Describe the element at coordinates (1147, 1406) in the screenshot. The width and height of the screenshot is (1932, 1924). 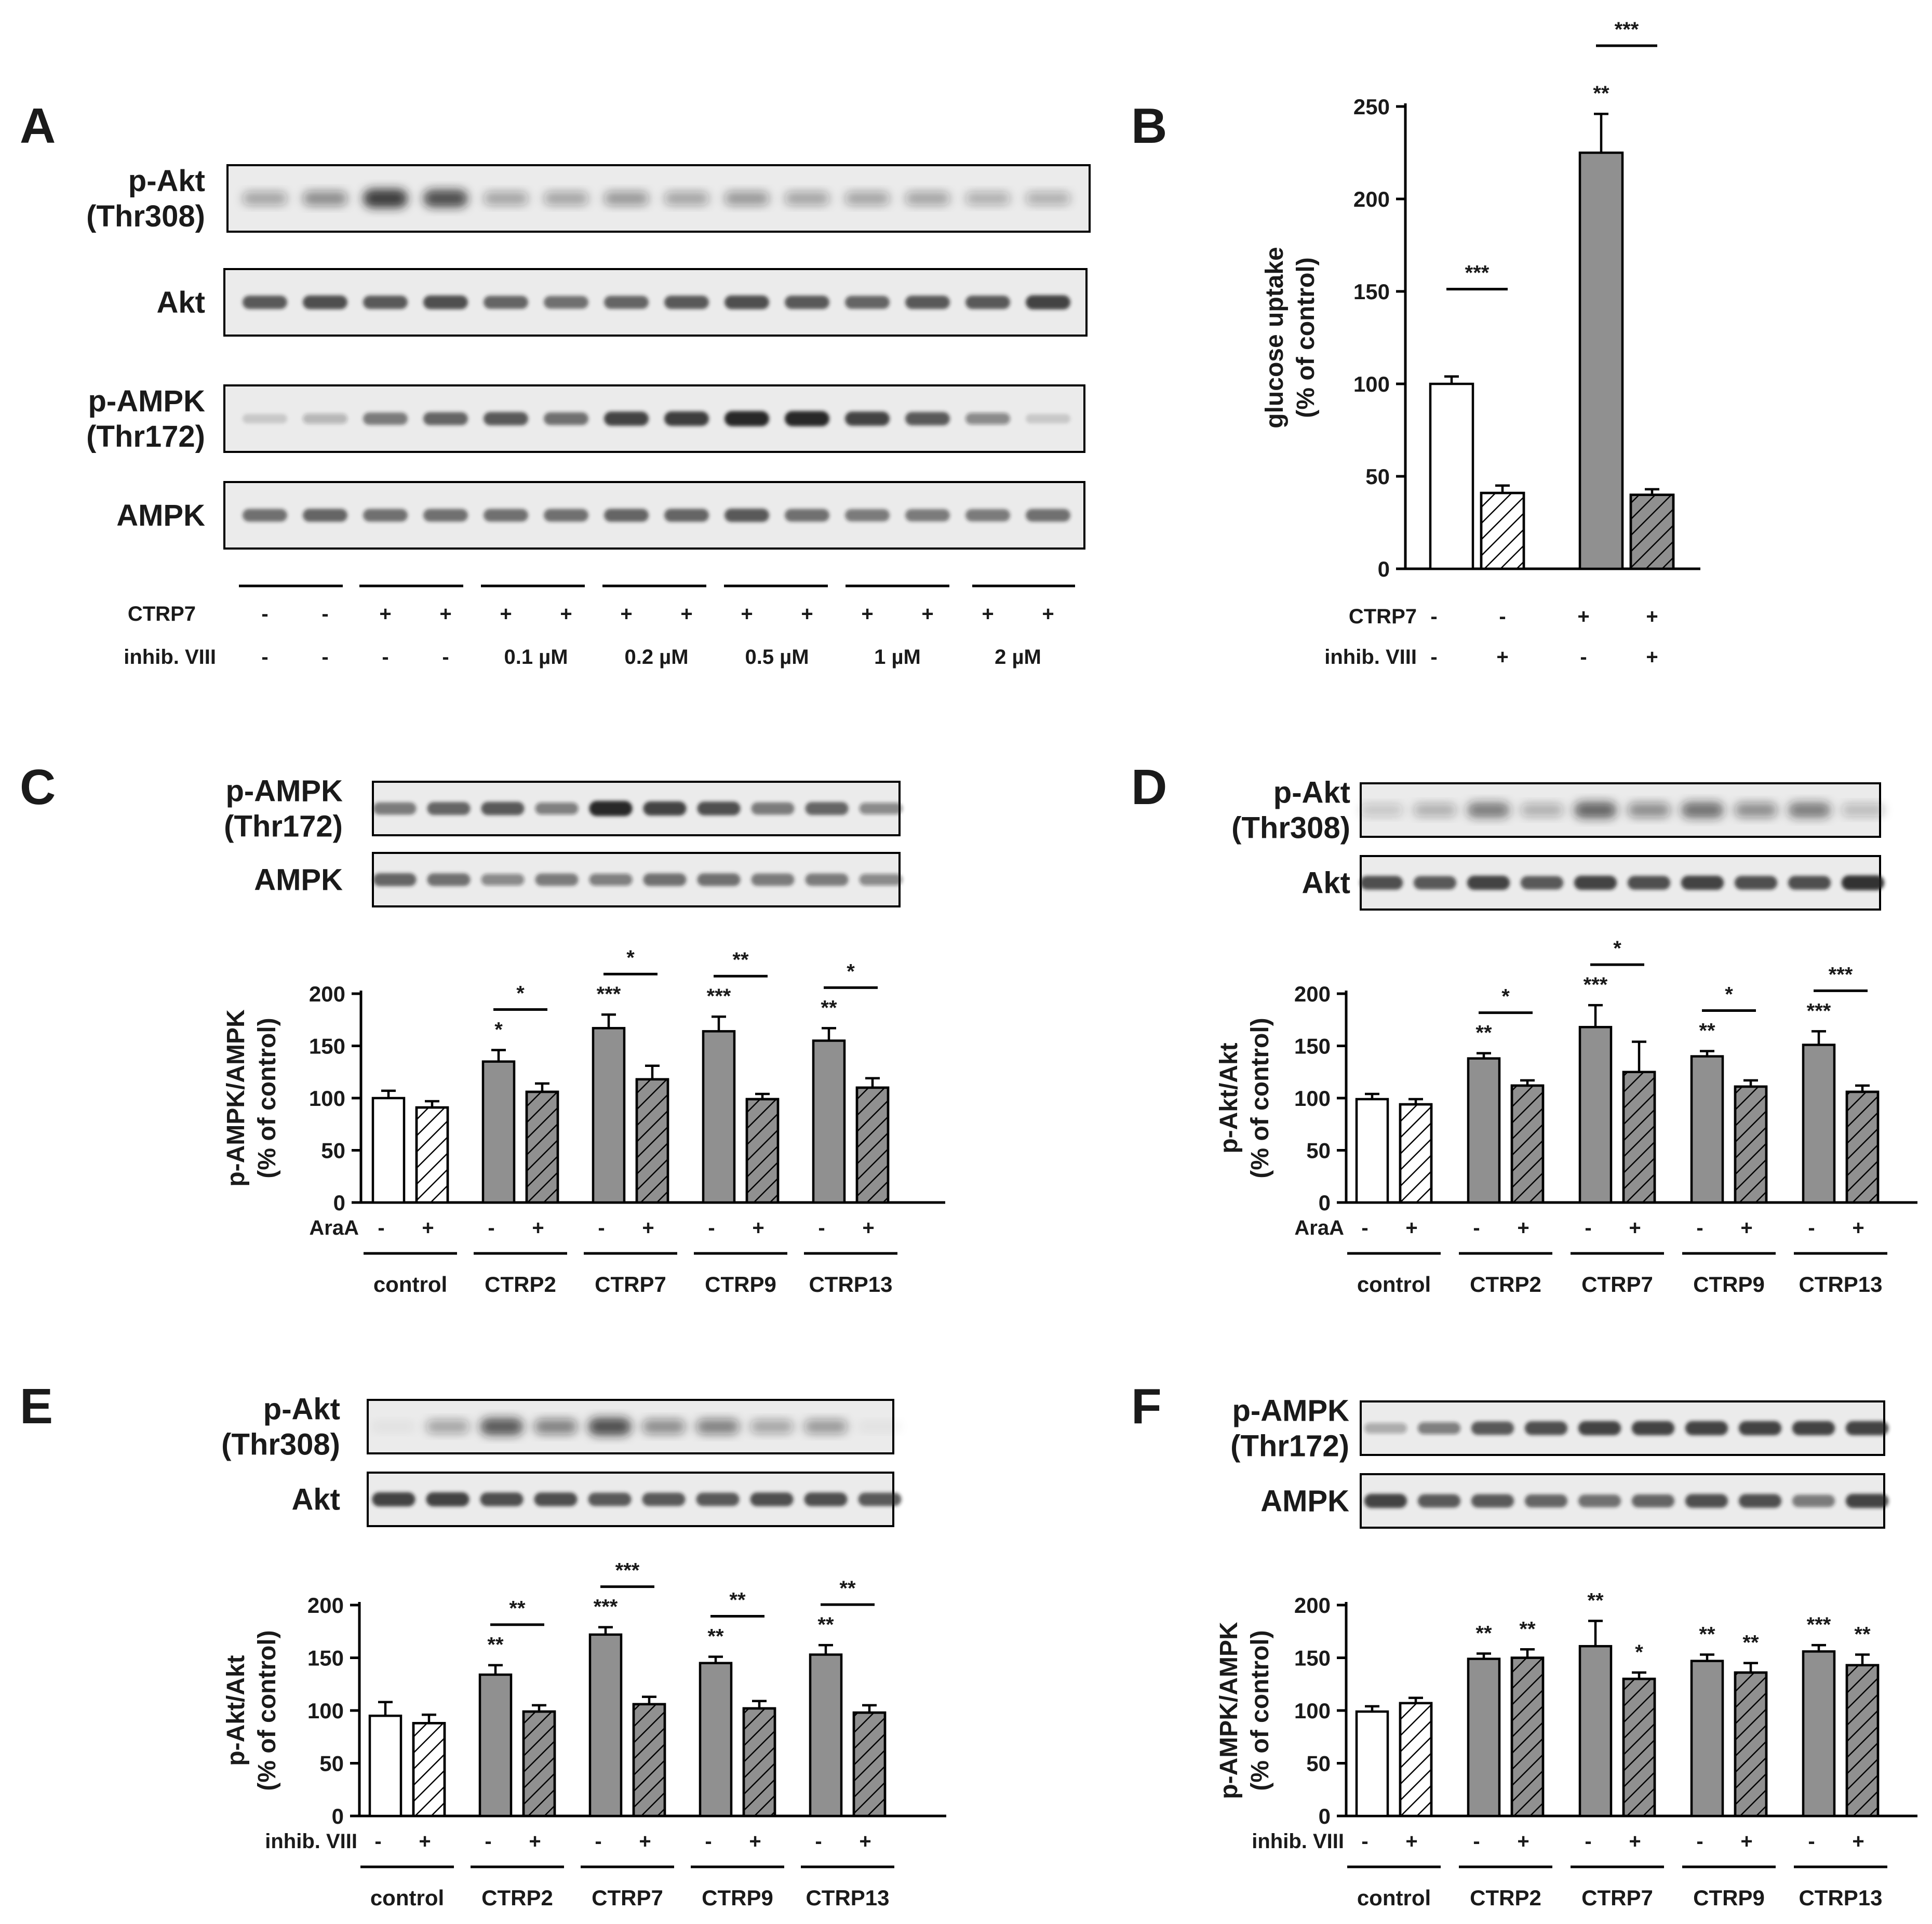
I see `panel-letter: F` at that location.